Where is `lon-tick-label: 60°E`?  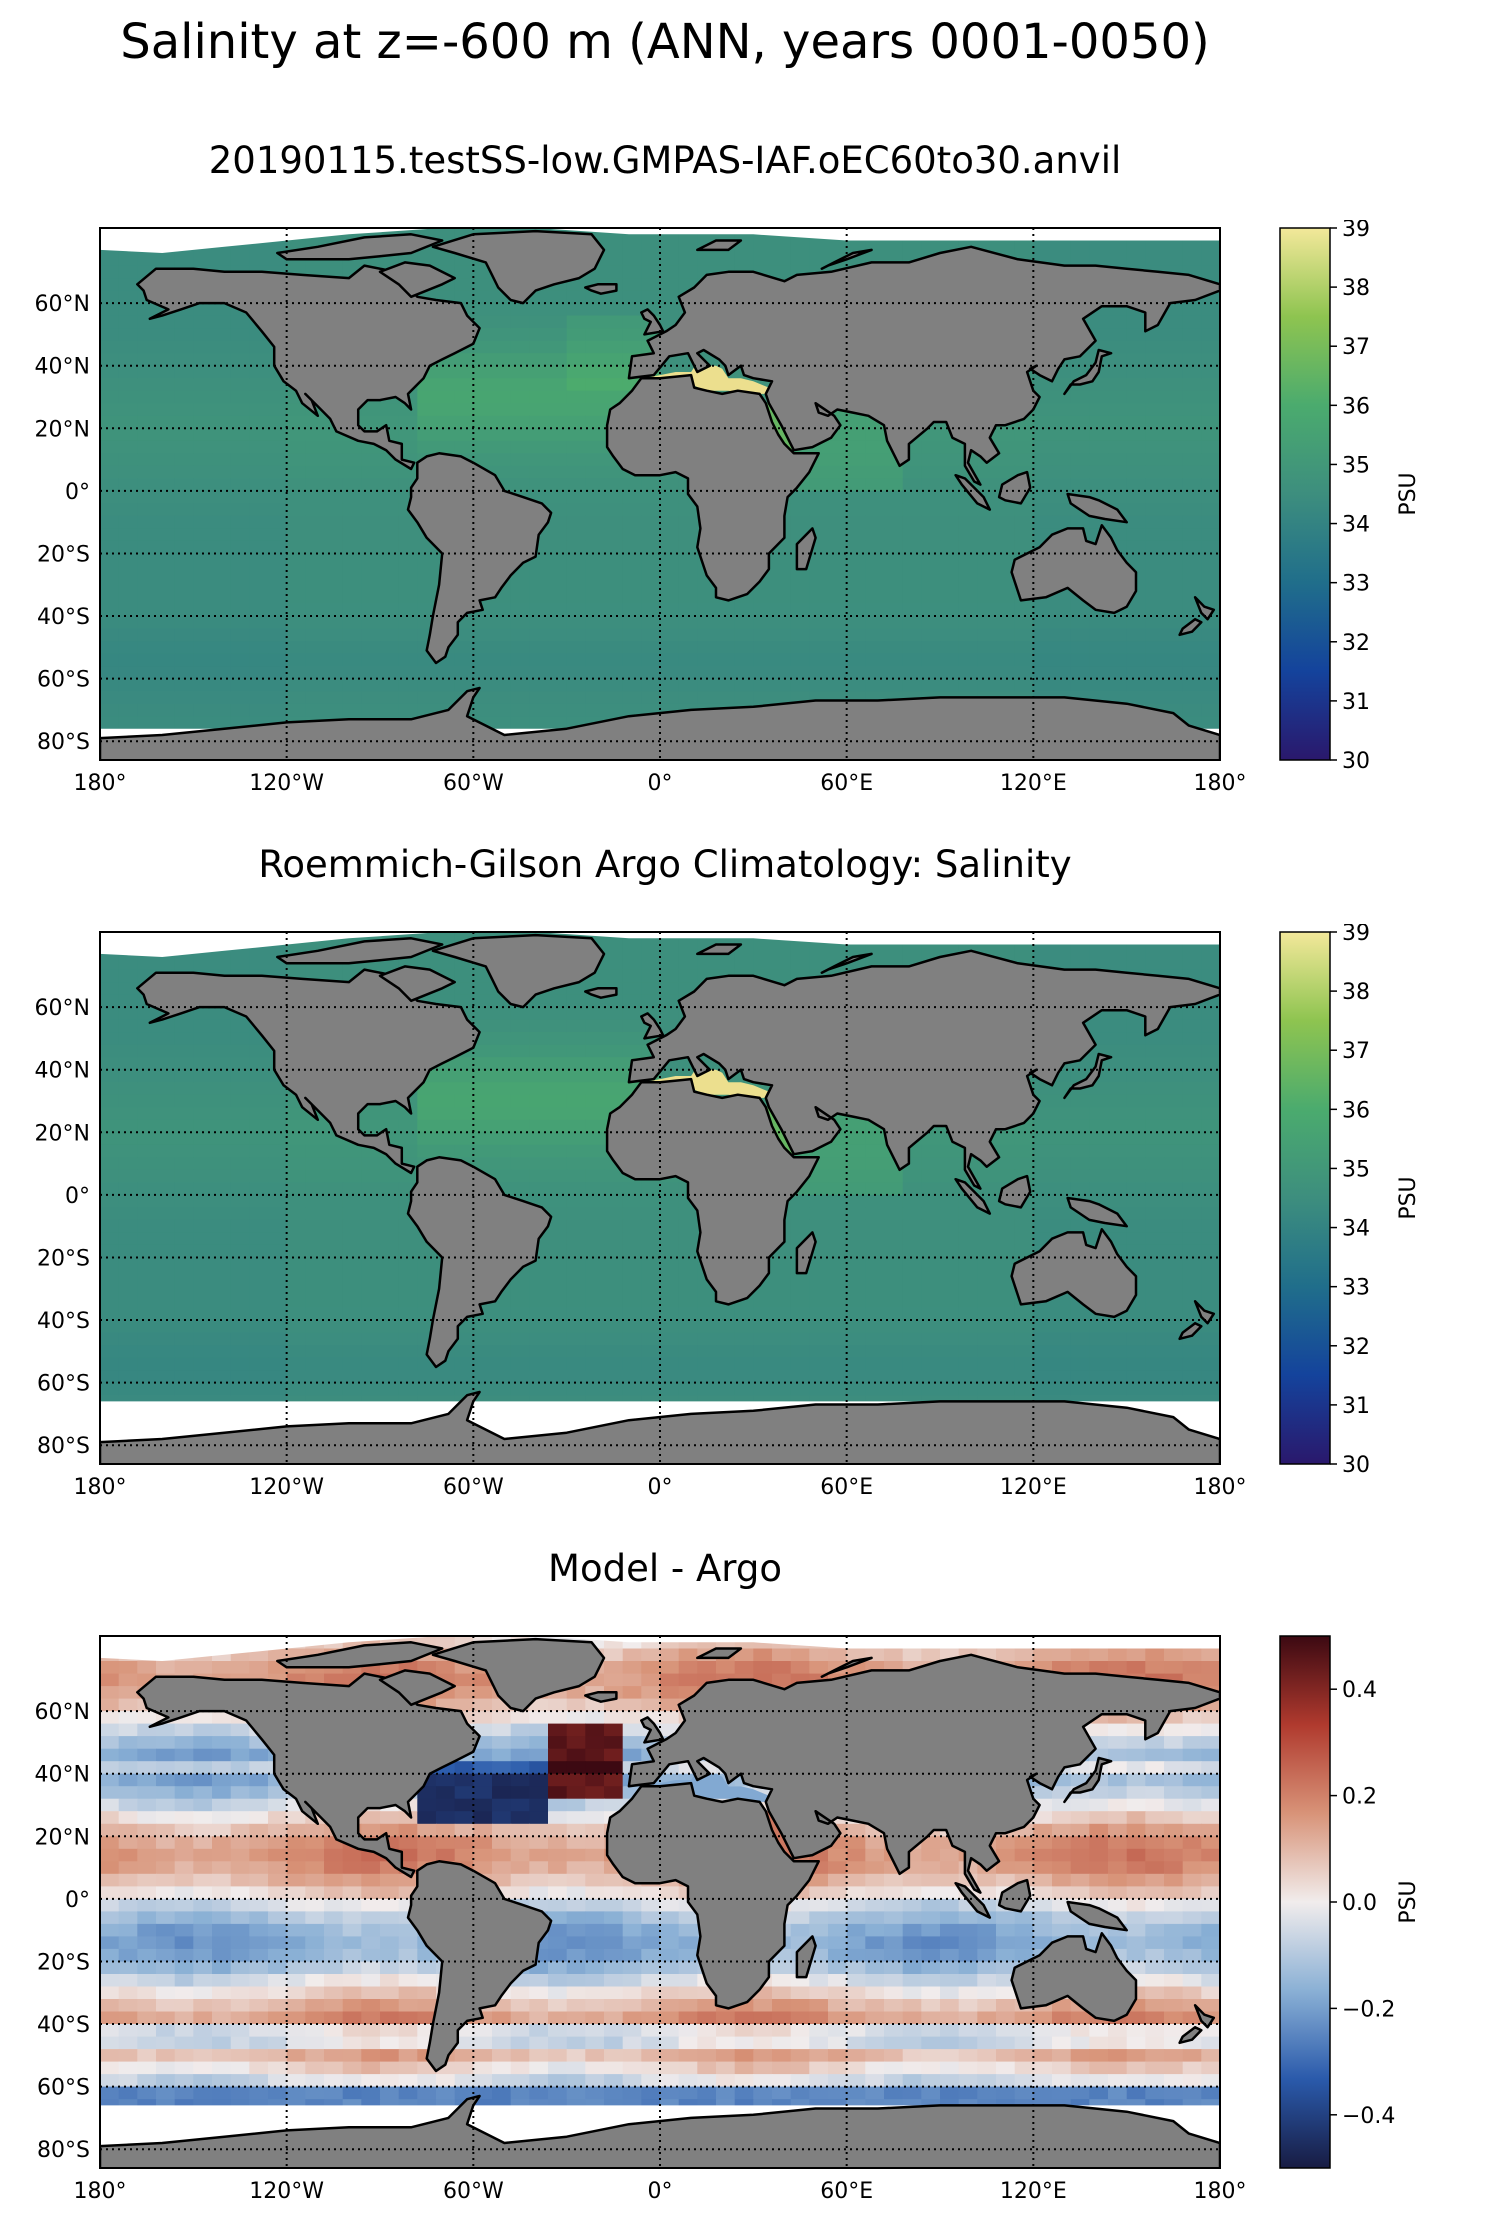
lon-tick-label: 60°E is located at coordinates (846, 2191).